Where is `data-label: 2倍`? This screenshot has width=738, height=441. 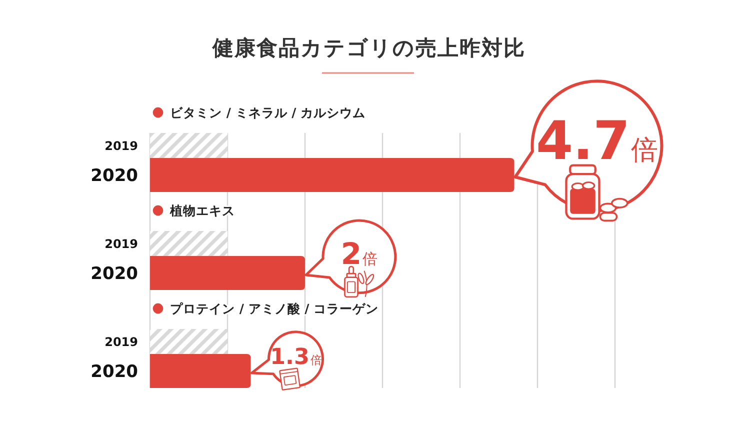 data-label: 2倍 is located at coordinates (359, 254).